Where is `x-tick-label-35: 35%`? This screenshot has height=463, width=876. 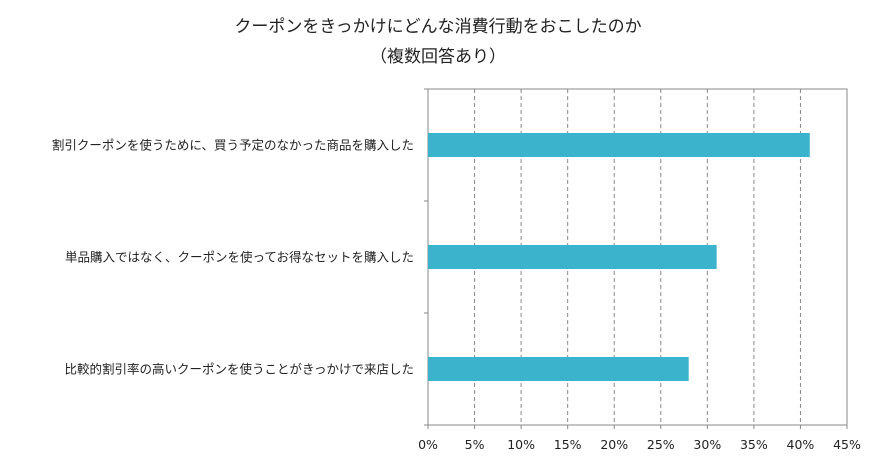
x-tick-label-35: 35% is located at coordinates (754, 444).